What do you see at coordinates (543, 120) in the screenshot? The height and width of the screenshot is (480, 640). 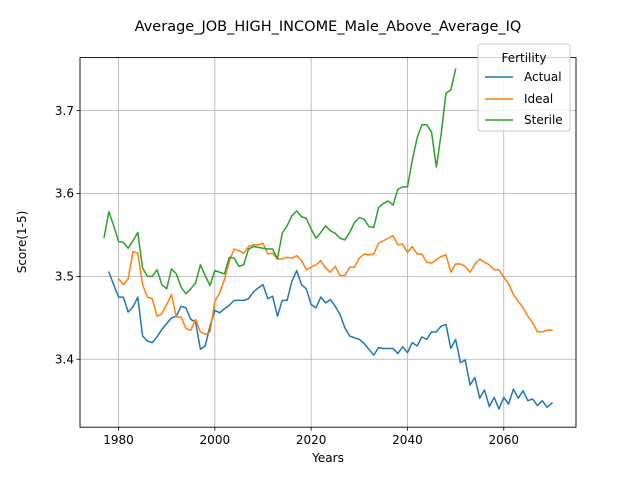 I see `legend-label-sterile: Sterile` at bounding box center [543, 120].